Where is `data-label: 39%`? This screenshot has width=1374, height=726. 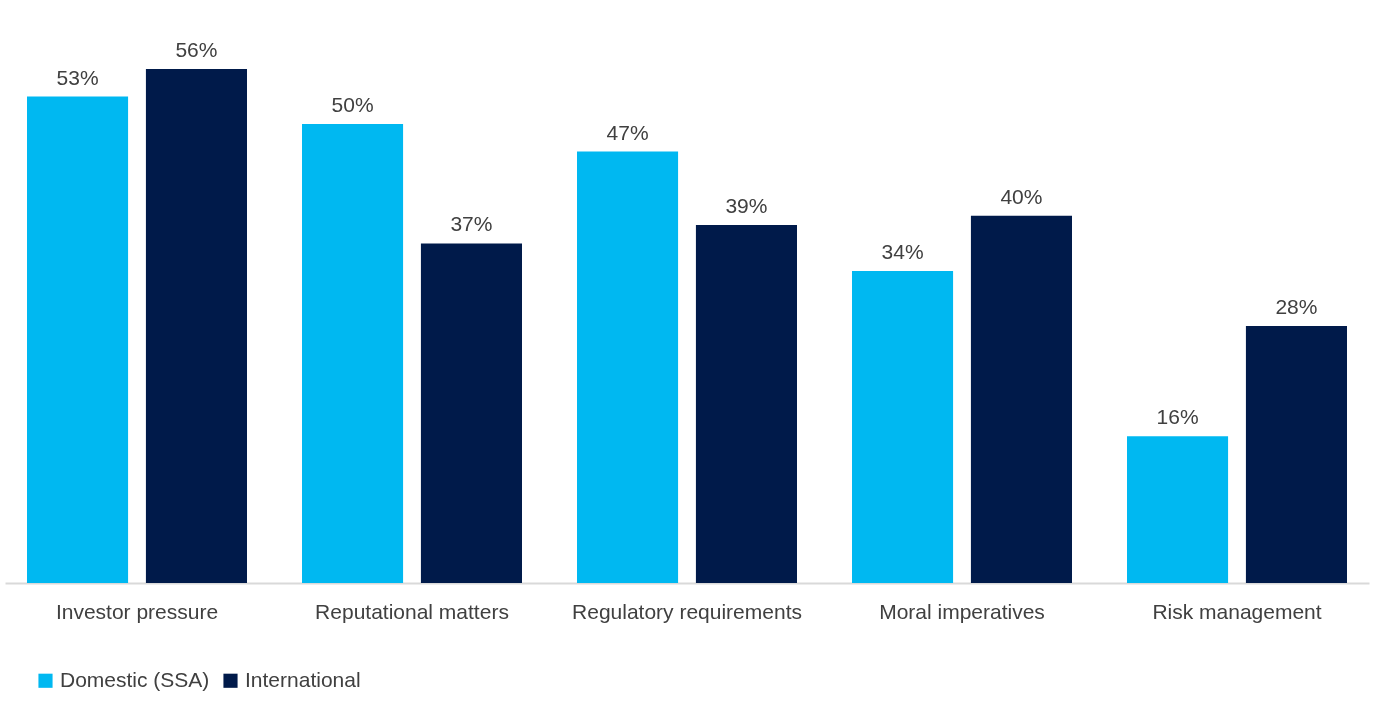 data-label: 39% is located at coordinates (746, 206).